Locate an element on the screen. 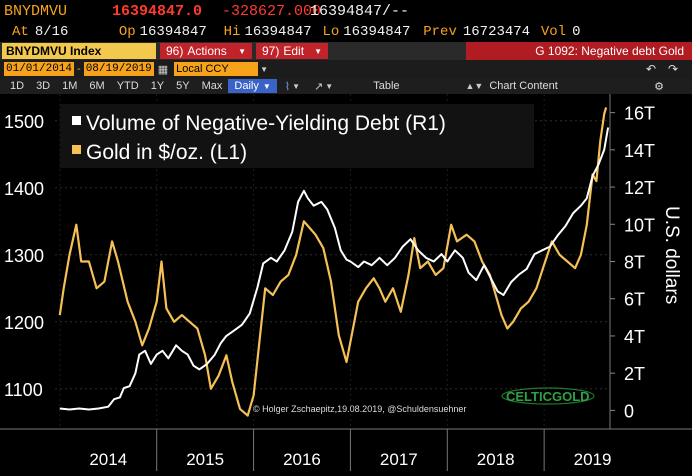 Image resolution: width=692 pixels, height=476 pixels. actions-label: Actions is located at coordinates (207, 51).